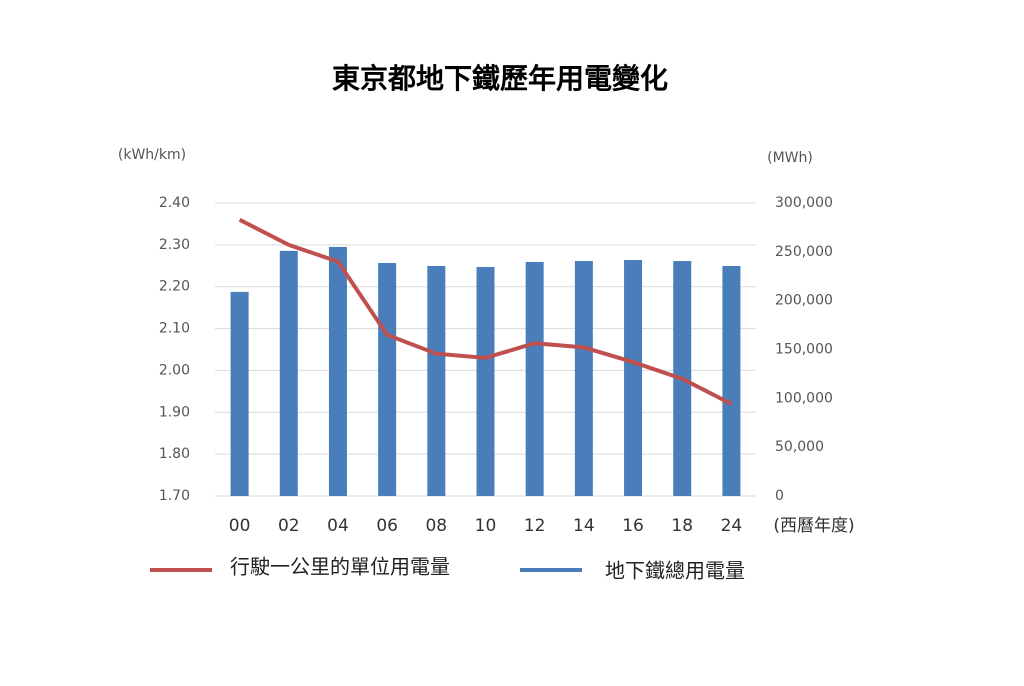 This screenshot has width=1024, height=686. Describe the element at coordinates (584, 526) in the screenshot. I see `x-tick-label: 14` at that location.